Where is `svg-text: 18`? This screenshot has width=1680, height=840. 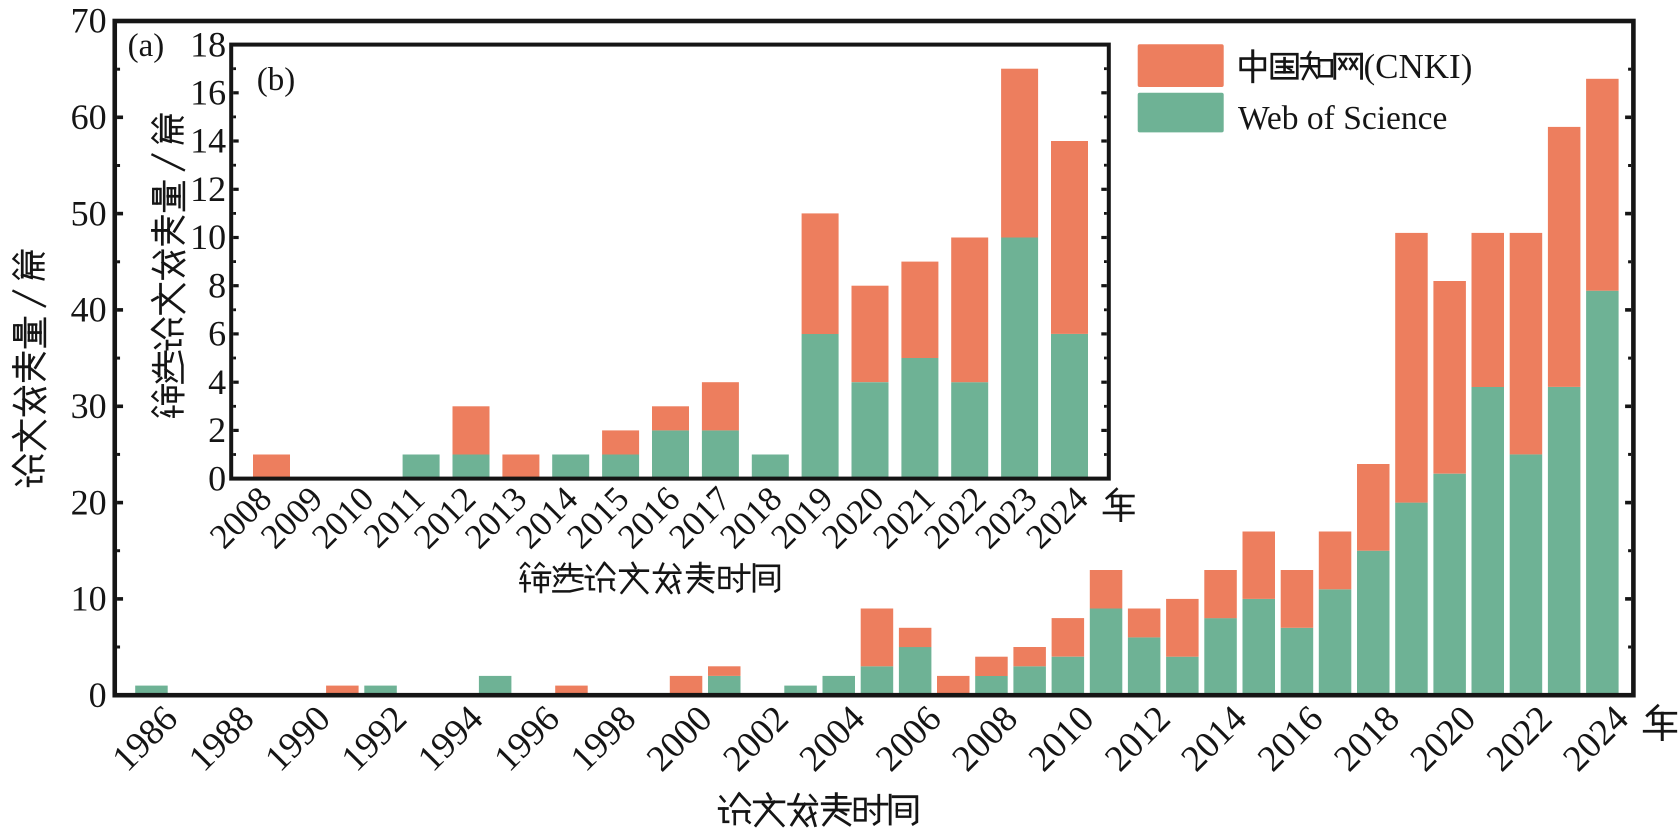
svg-text: 18 is located at coordinates (208, 44).